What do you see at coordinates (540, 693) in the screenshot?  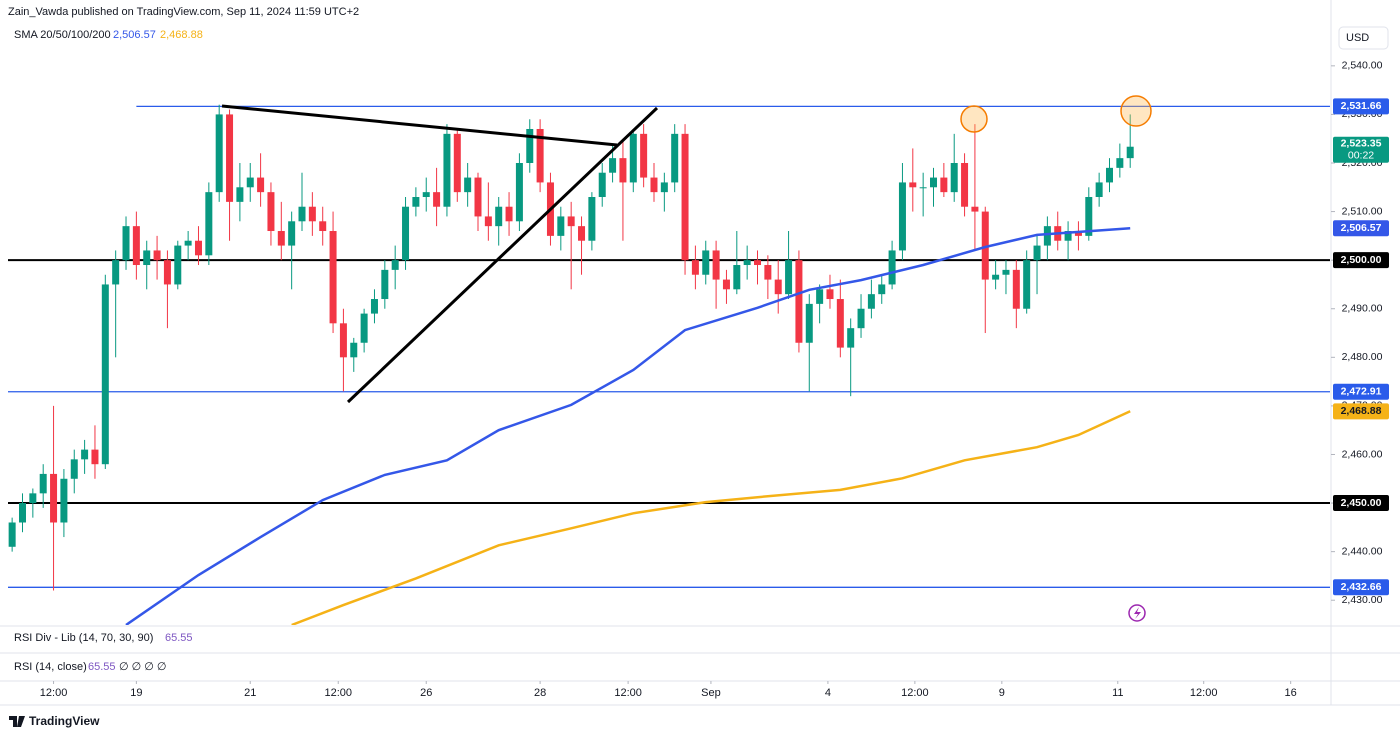 I see `x-tick-label: 28` at bounding box center [540, 693].